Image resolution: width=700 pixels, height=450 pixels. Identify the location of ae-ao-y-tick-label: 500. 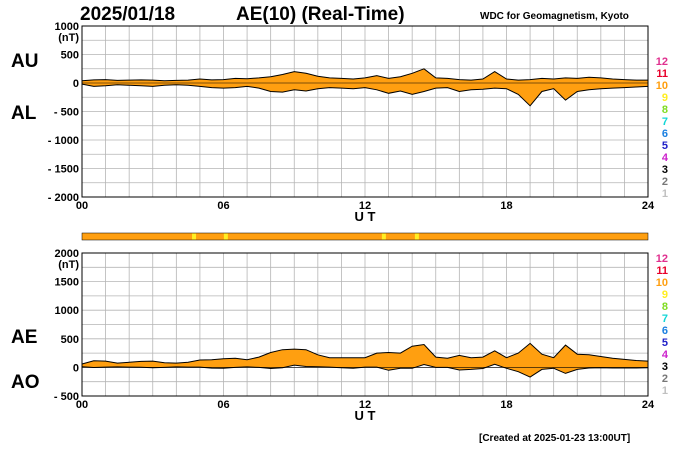
(70, 340).